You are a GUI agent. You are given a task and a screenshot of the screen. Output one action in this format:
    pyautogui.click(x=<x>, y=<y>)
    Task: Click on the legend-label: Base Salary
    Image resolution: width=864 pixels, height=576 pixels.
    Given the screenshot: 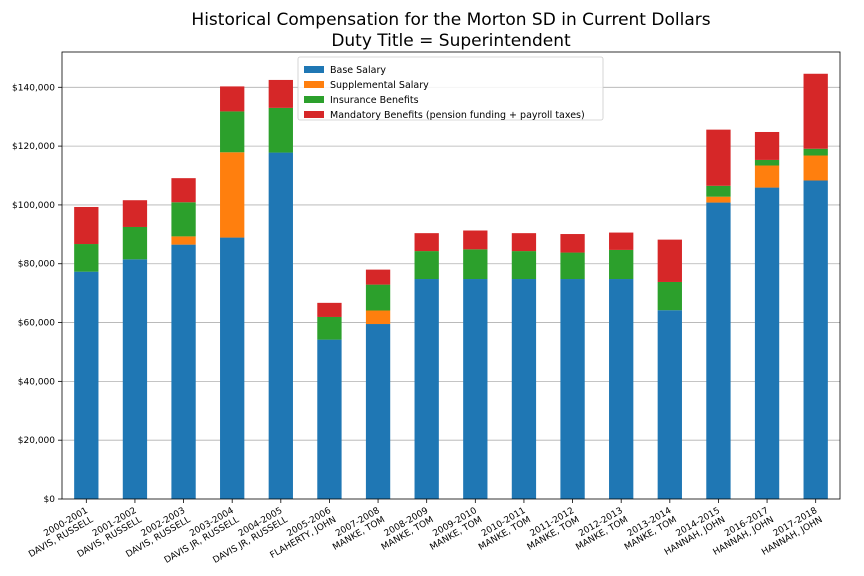 What is the action you would take?
    pyautogui.click(x=358, y=70)
    